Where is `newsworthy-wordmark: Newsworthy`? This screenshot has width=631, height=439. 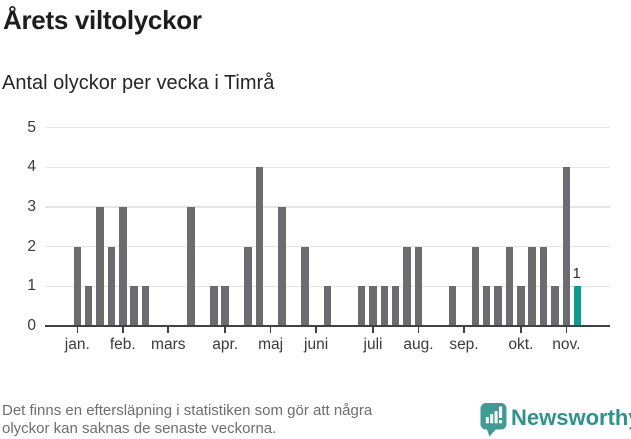 newsworthy-wordmark: Newsworthy is located at coordinates (571, 417).